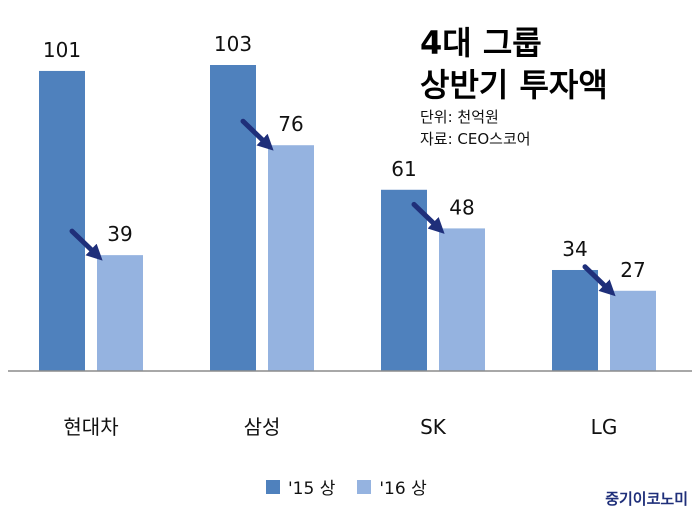 This screenshot has height=523, width=700. What do you see at coordinates (632, 270) in the screenshot?
I see `data-label-LG-series-2: 27` at bounding box center [632, 270].